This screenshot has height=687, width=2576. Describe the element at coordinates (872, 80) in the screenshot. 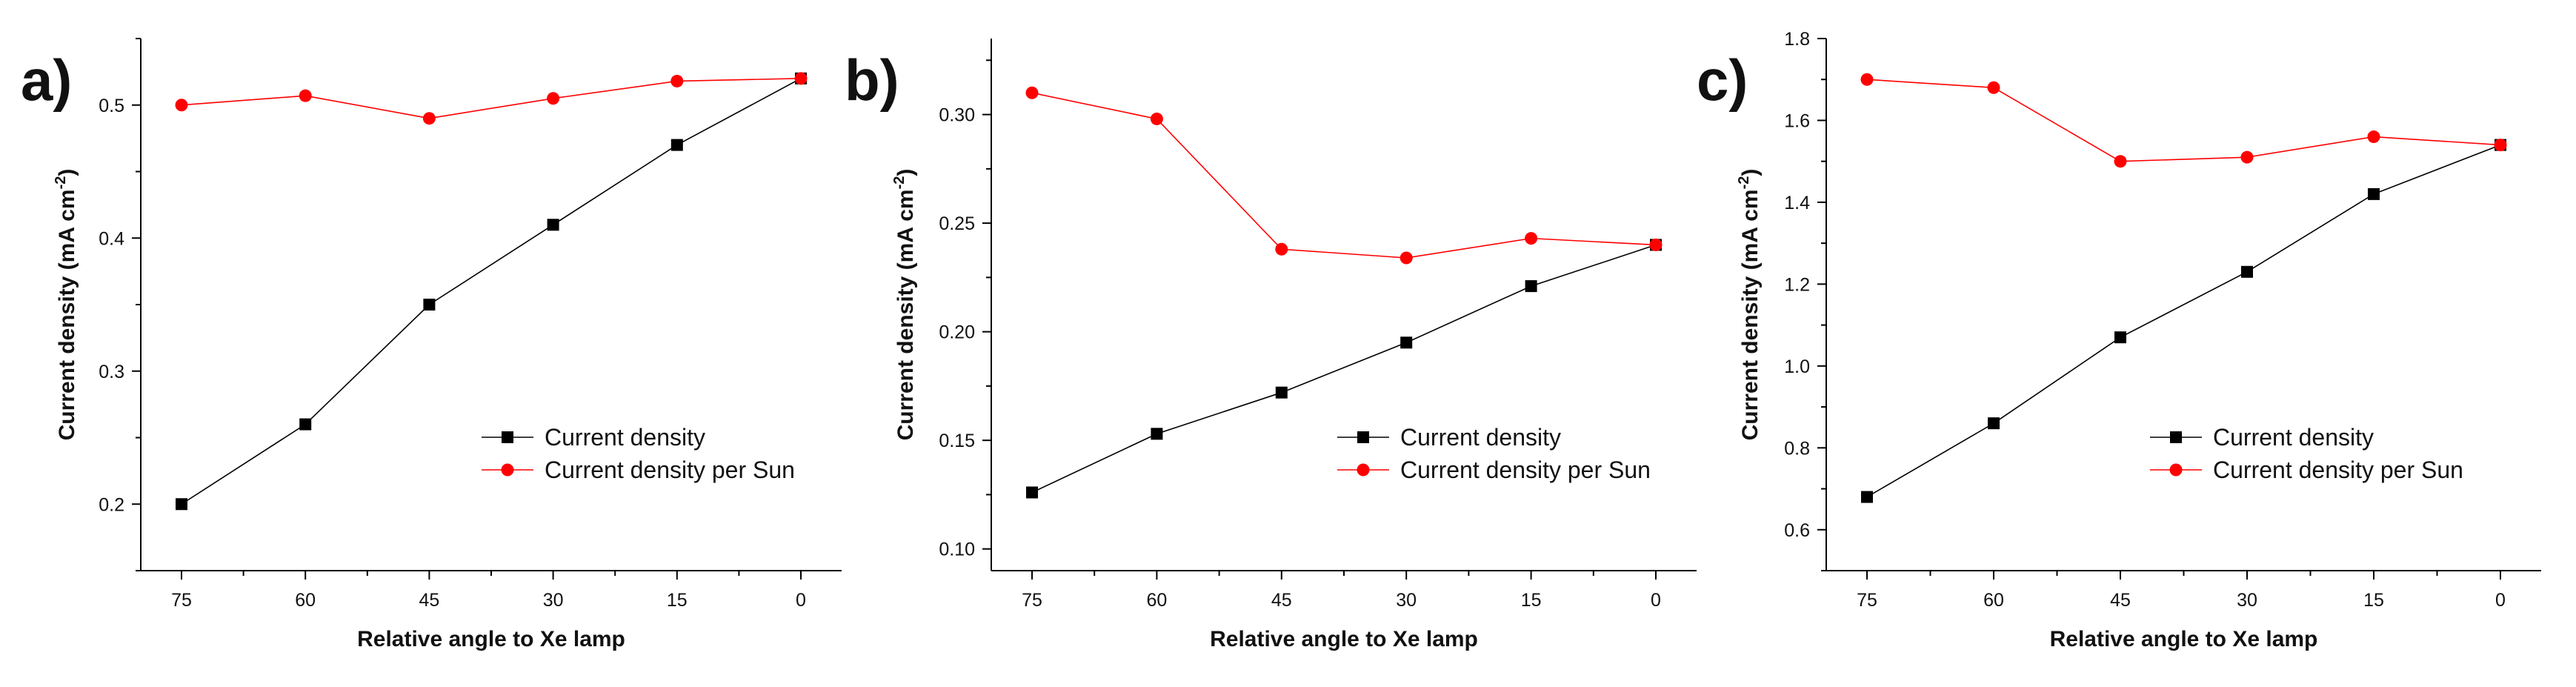

I see `panel-label: b)` at that location.